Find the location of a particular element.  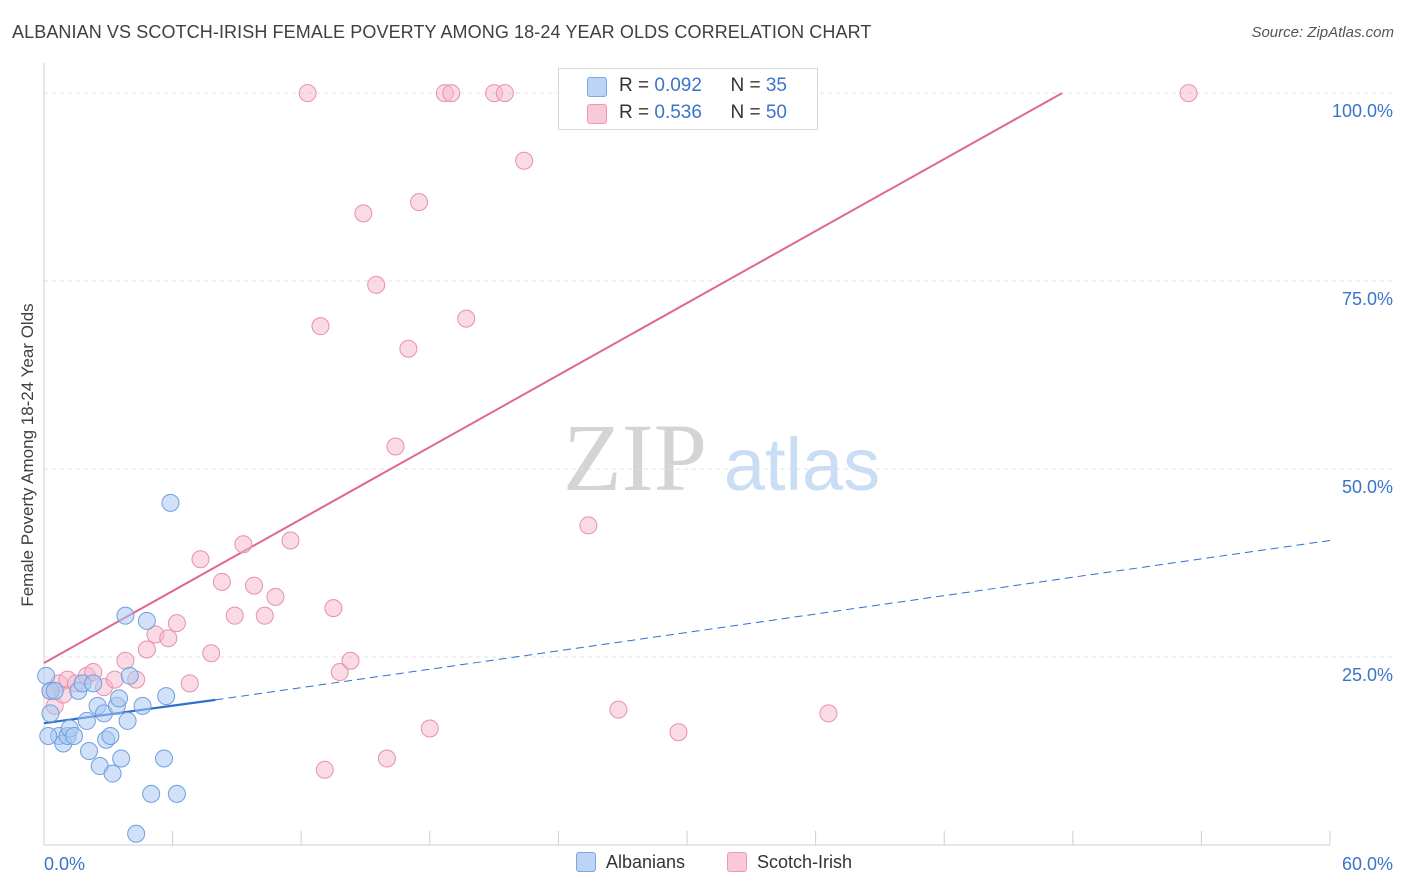

albanians-points is located at coordinates (111, 668).